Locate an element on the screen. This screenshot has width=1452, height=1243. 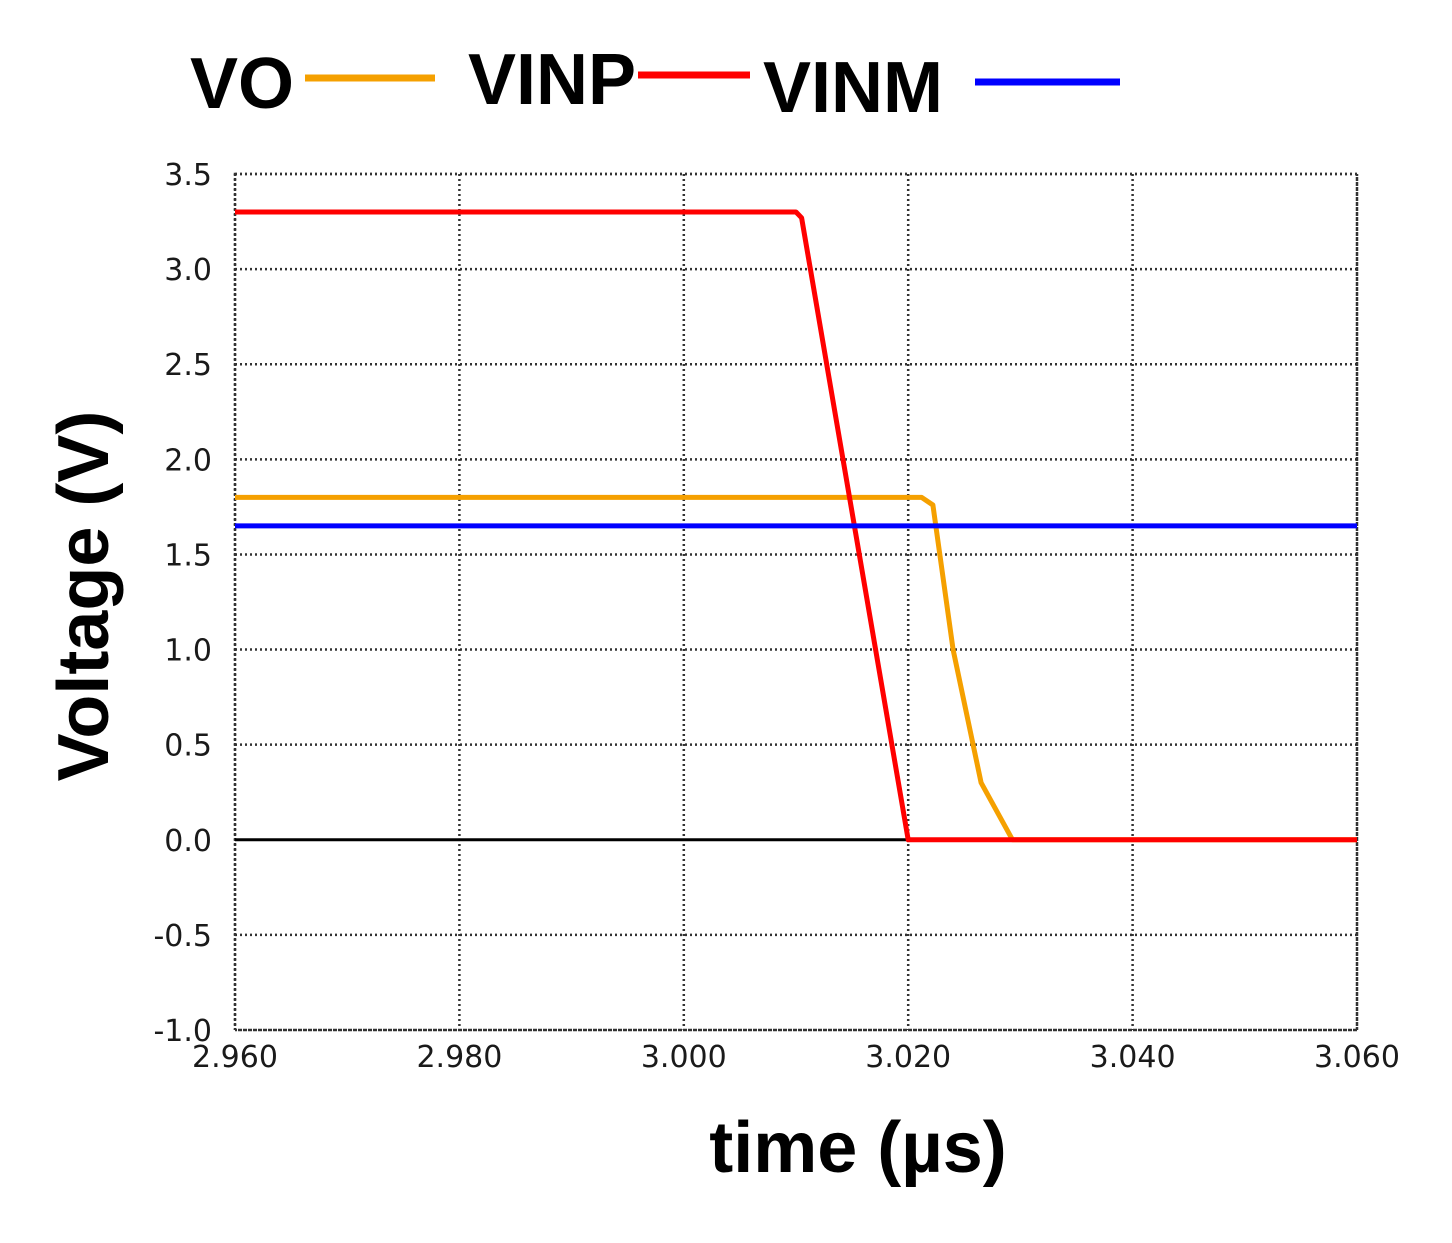
legend-label-vinm: VINM is located at coordinates (853, 88).